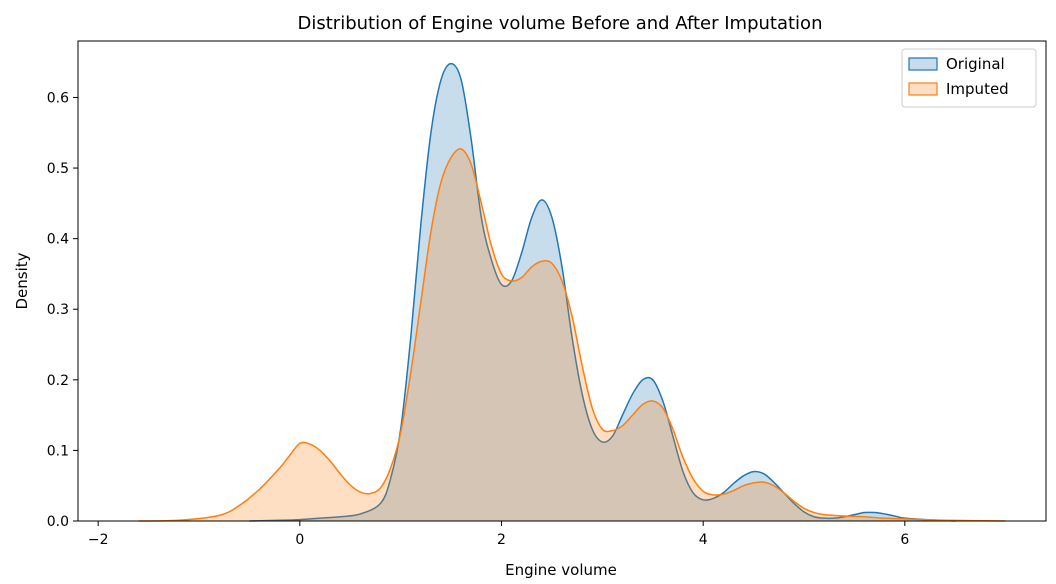  What do you see at coordinates (977, 89) in the screenshot?
I see `legend-label-imputed: Imputed` at bounding box center [977, 89].